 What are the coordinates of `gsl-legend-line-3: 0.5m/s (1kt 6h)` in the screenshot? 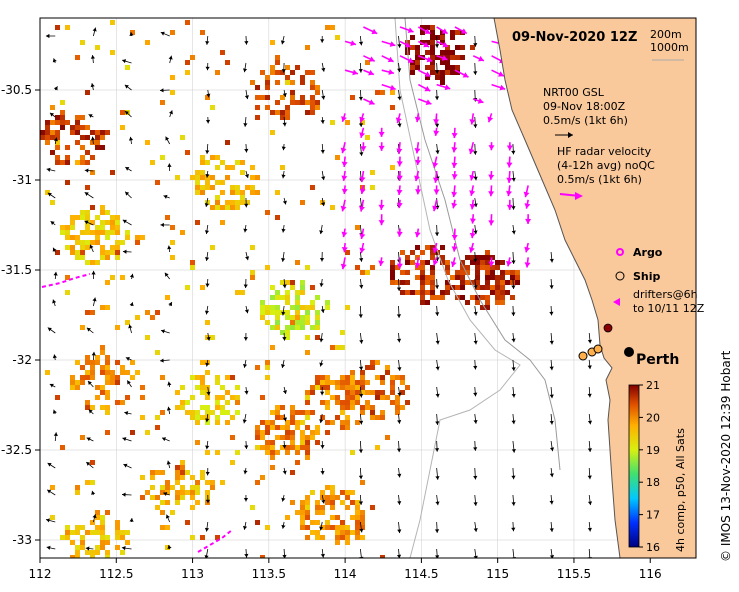 It's located at (585, 120).